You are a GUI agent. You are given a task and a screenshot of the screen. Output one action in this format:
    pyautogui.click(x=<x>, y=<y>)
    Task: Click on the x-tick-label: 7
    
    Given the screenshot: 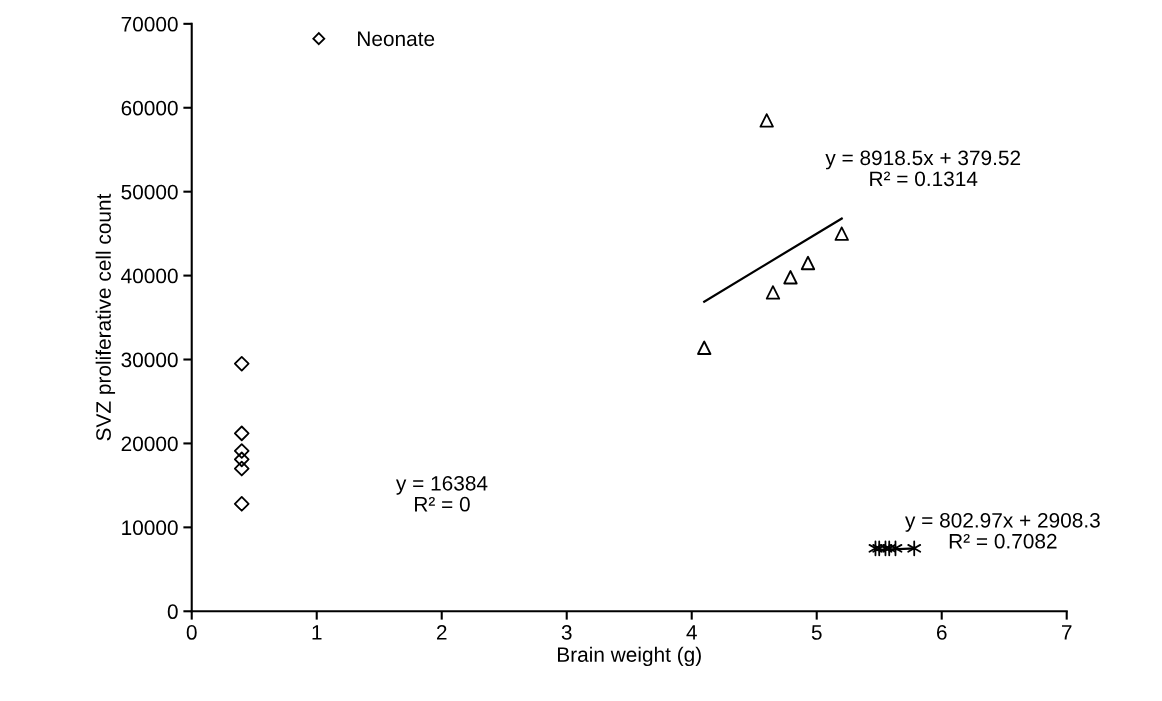 What is the action you would take?
    pyautogui.click(x=1066, y=632)
    